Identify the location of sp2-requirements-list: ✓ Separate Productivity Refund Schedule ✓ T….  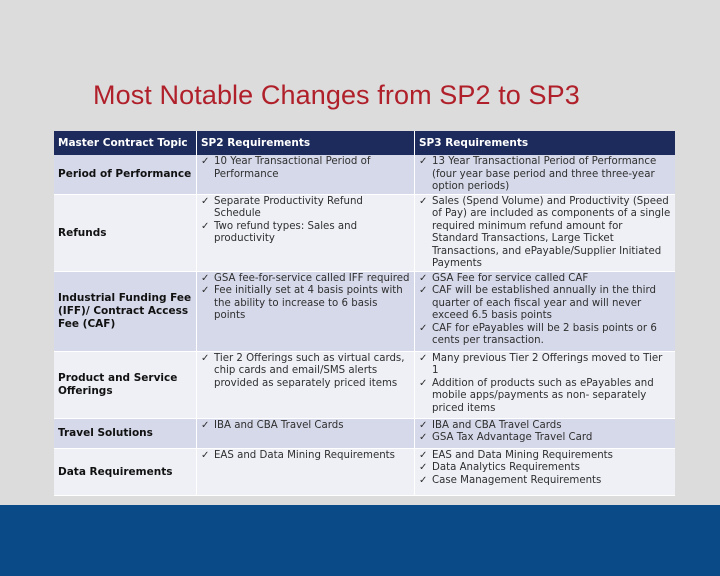
(305, 221).